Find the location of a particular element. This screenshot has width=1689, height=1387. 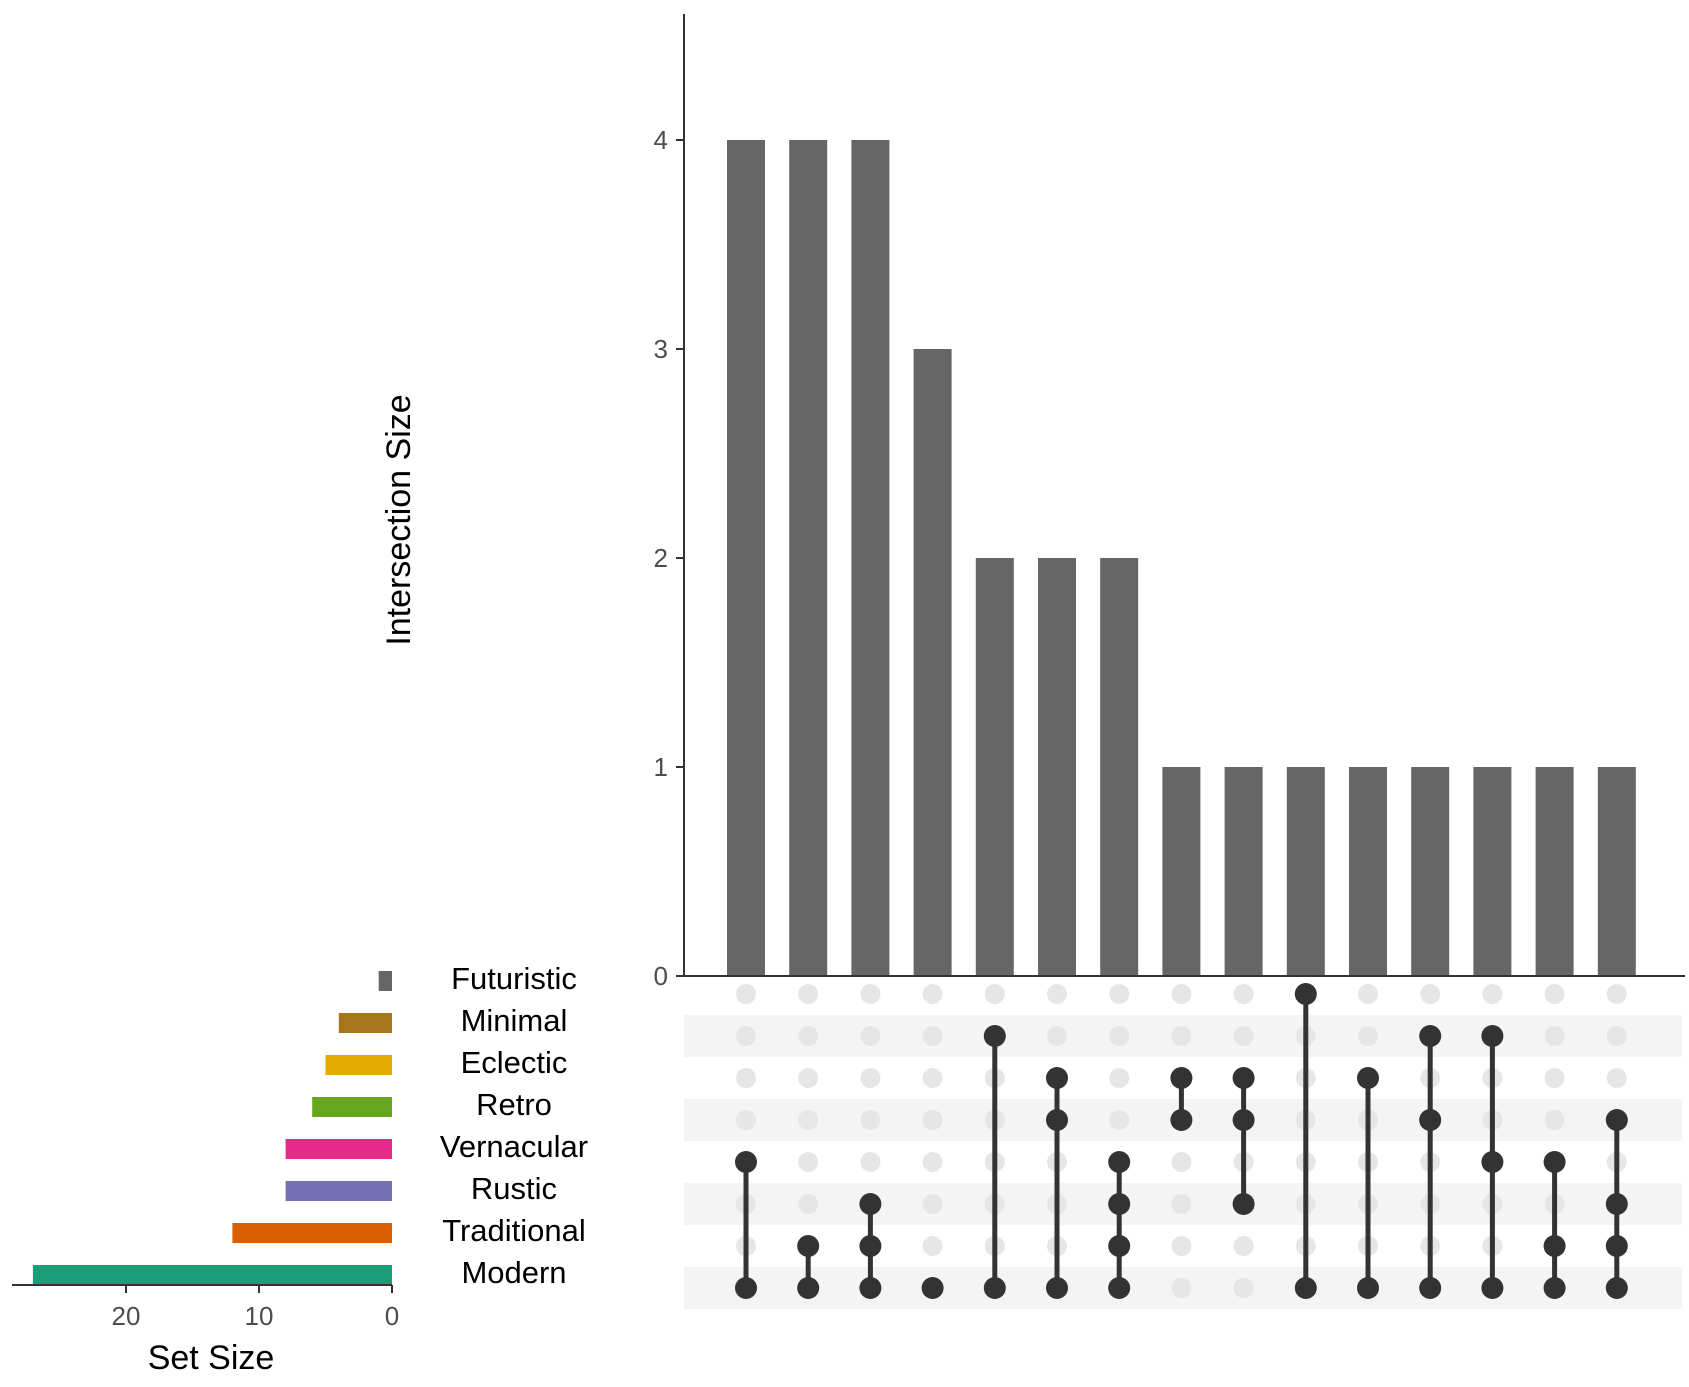

matrix-dot-active-3-modern is located at coordinates (870, 1288).